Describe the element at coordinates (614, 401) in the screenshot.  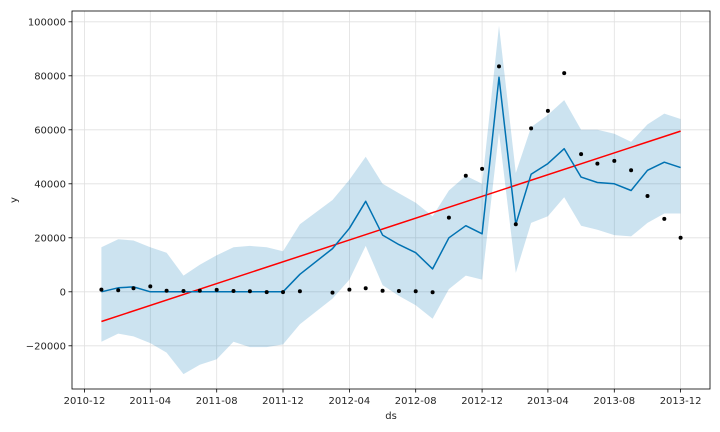
I see `x-tick-label: 2013-08` at that location.